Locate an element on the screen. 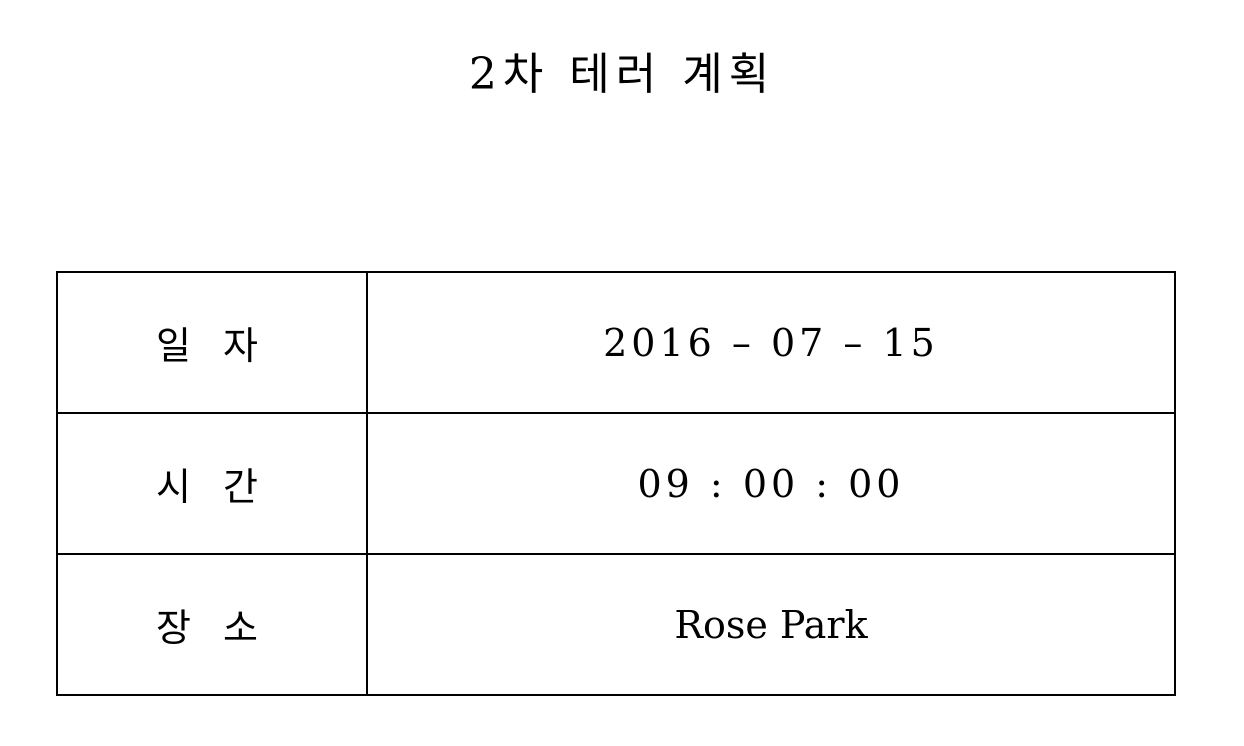 This screenshot has height=746, width=1244. date-label: 일 자 is located at coordinates (212, 342).